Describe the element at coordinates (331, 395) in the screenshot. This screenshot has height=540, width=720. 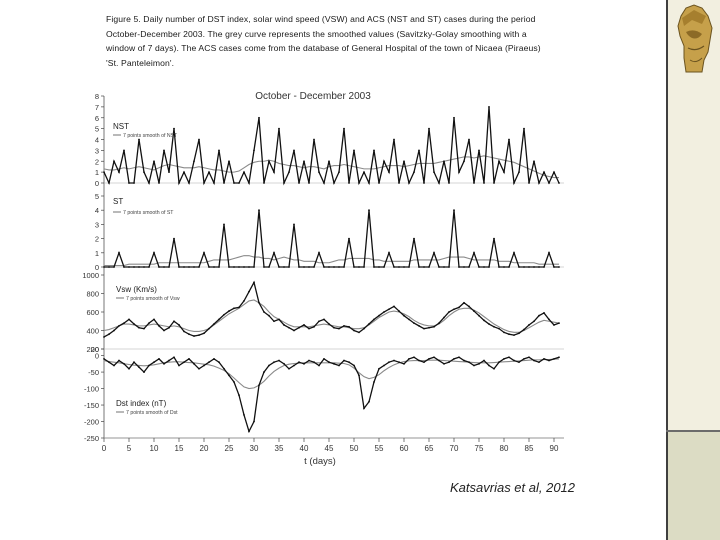
I see `series-line-dst` at that location.